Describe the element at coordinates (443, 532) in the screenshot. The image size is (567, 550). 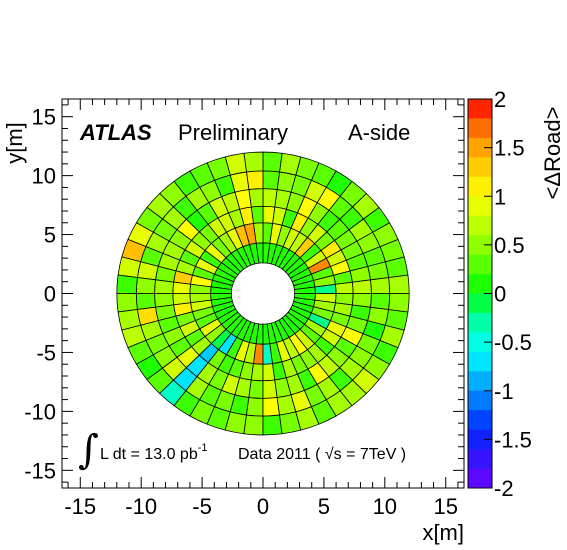
I see `x-axis-label: x[m]` at that location.